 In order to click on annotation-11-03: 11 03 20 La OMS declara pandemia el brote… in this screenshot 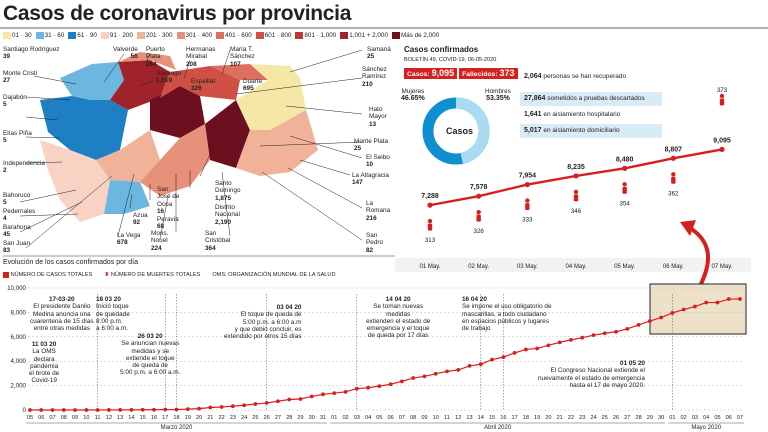, I will do `click(44, 363)`.